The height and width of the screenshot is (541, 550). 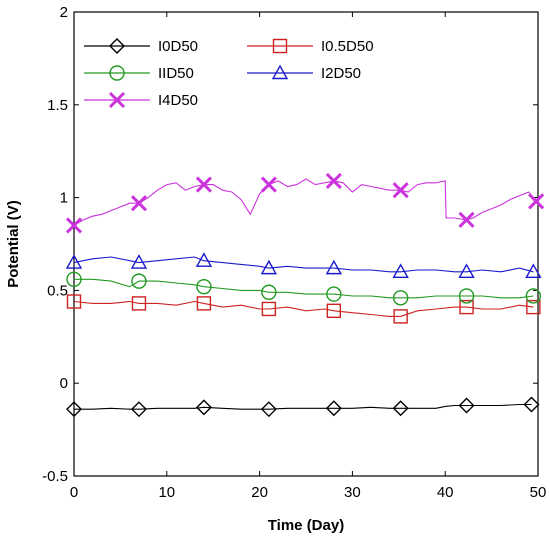 What do you see at coordinates (57, 105) in the screenshot?
I see `y-tick-label: 1.5` at bounding box center [57, 105].